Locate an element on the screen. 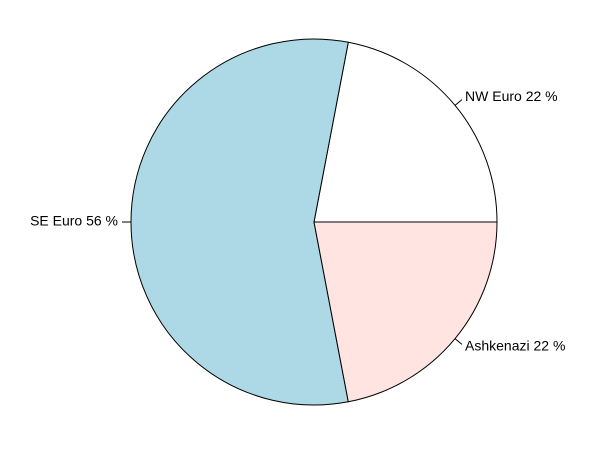  pie-slice-nw-euro is located at coordinates (405, 132).